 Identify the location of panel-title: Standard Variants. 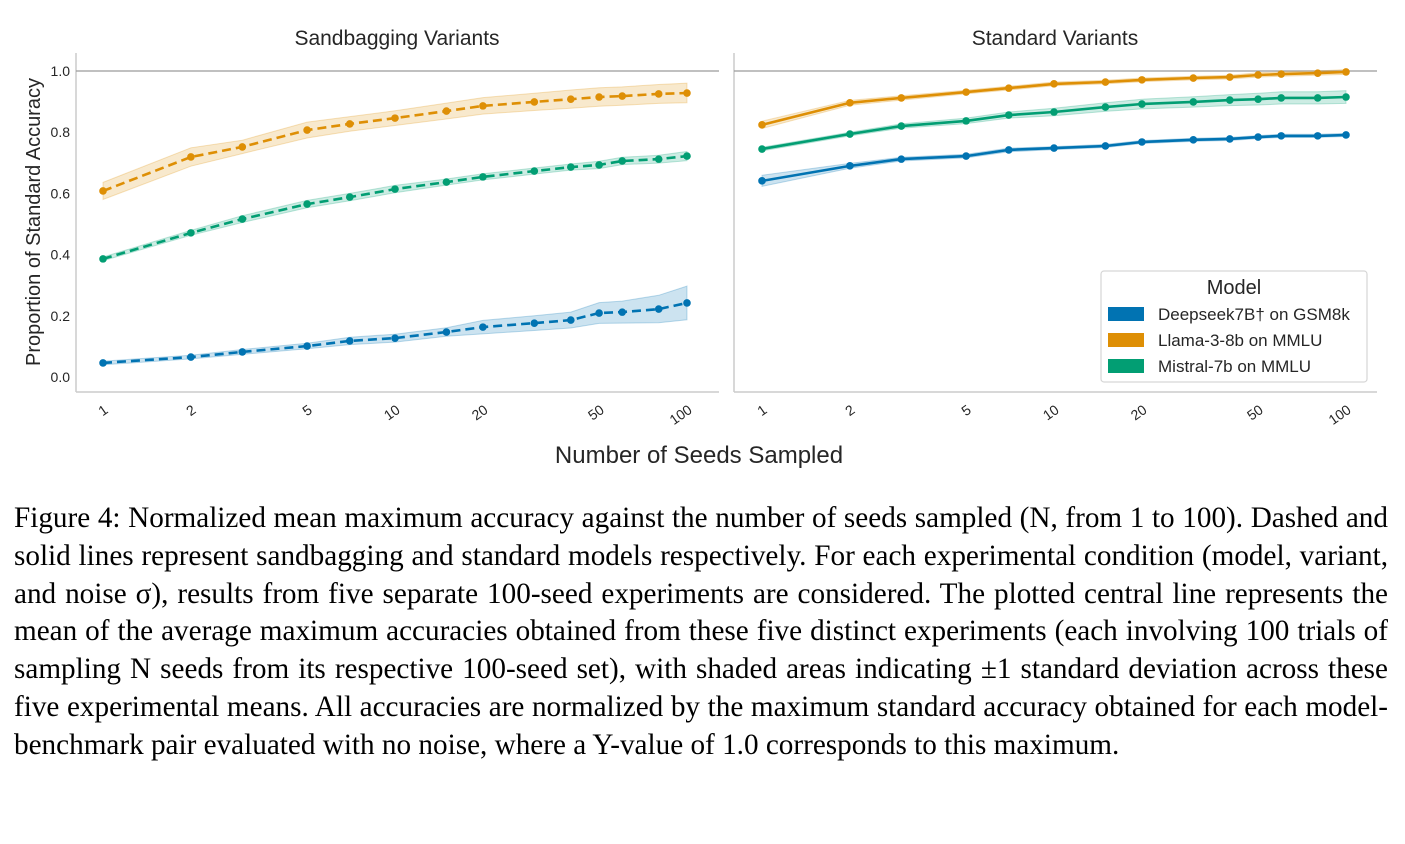
(1055, 38).